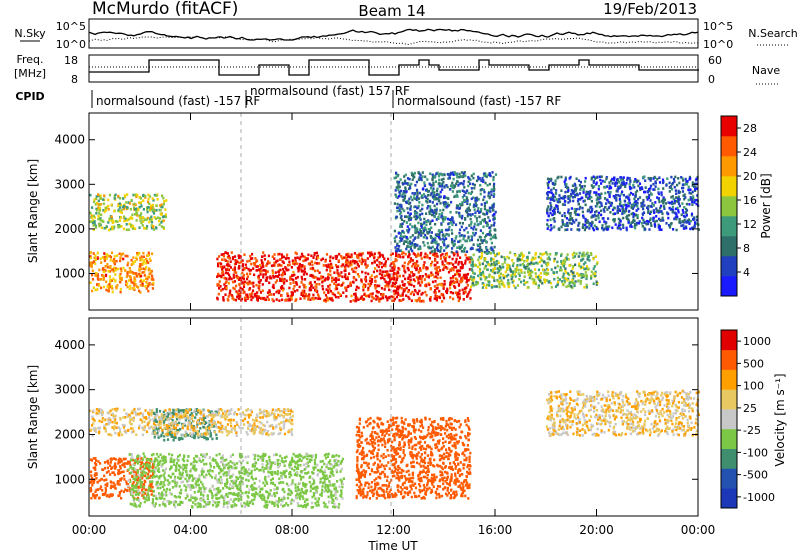 The image size is (800, 554). What do you see at coordinates (729, 266) in the screenshot?
I see `colorbar-band` at bounding box center [729, 266].